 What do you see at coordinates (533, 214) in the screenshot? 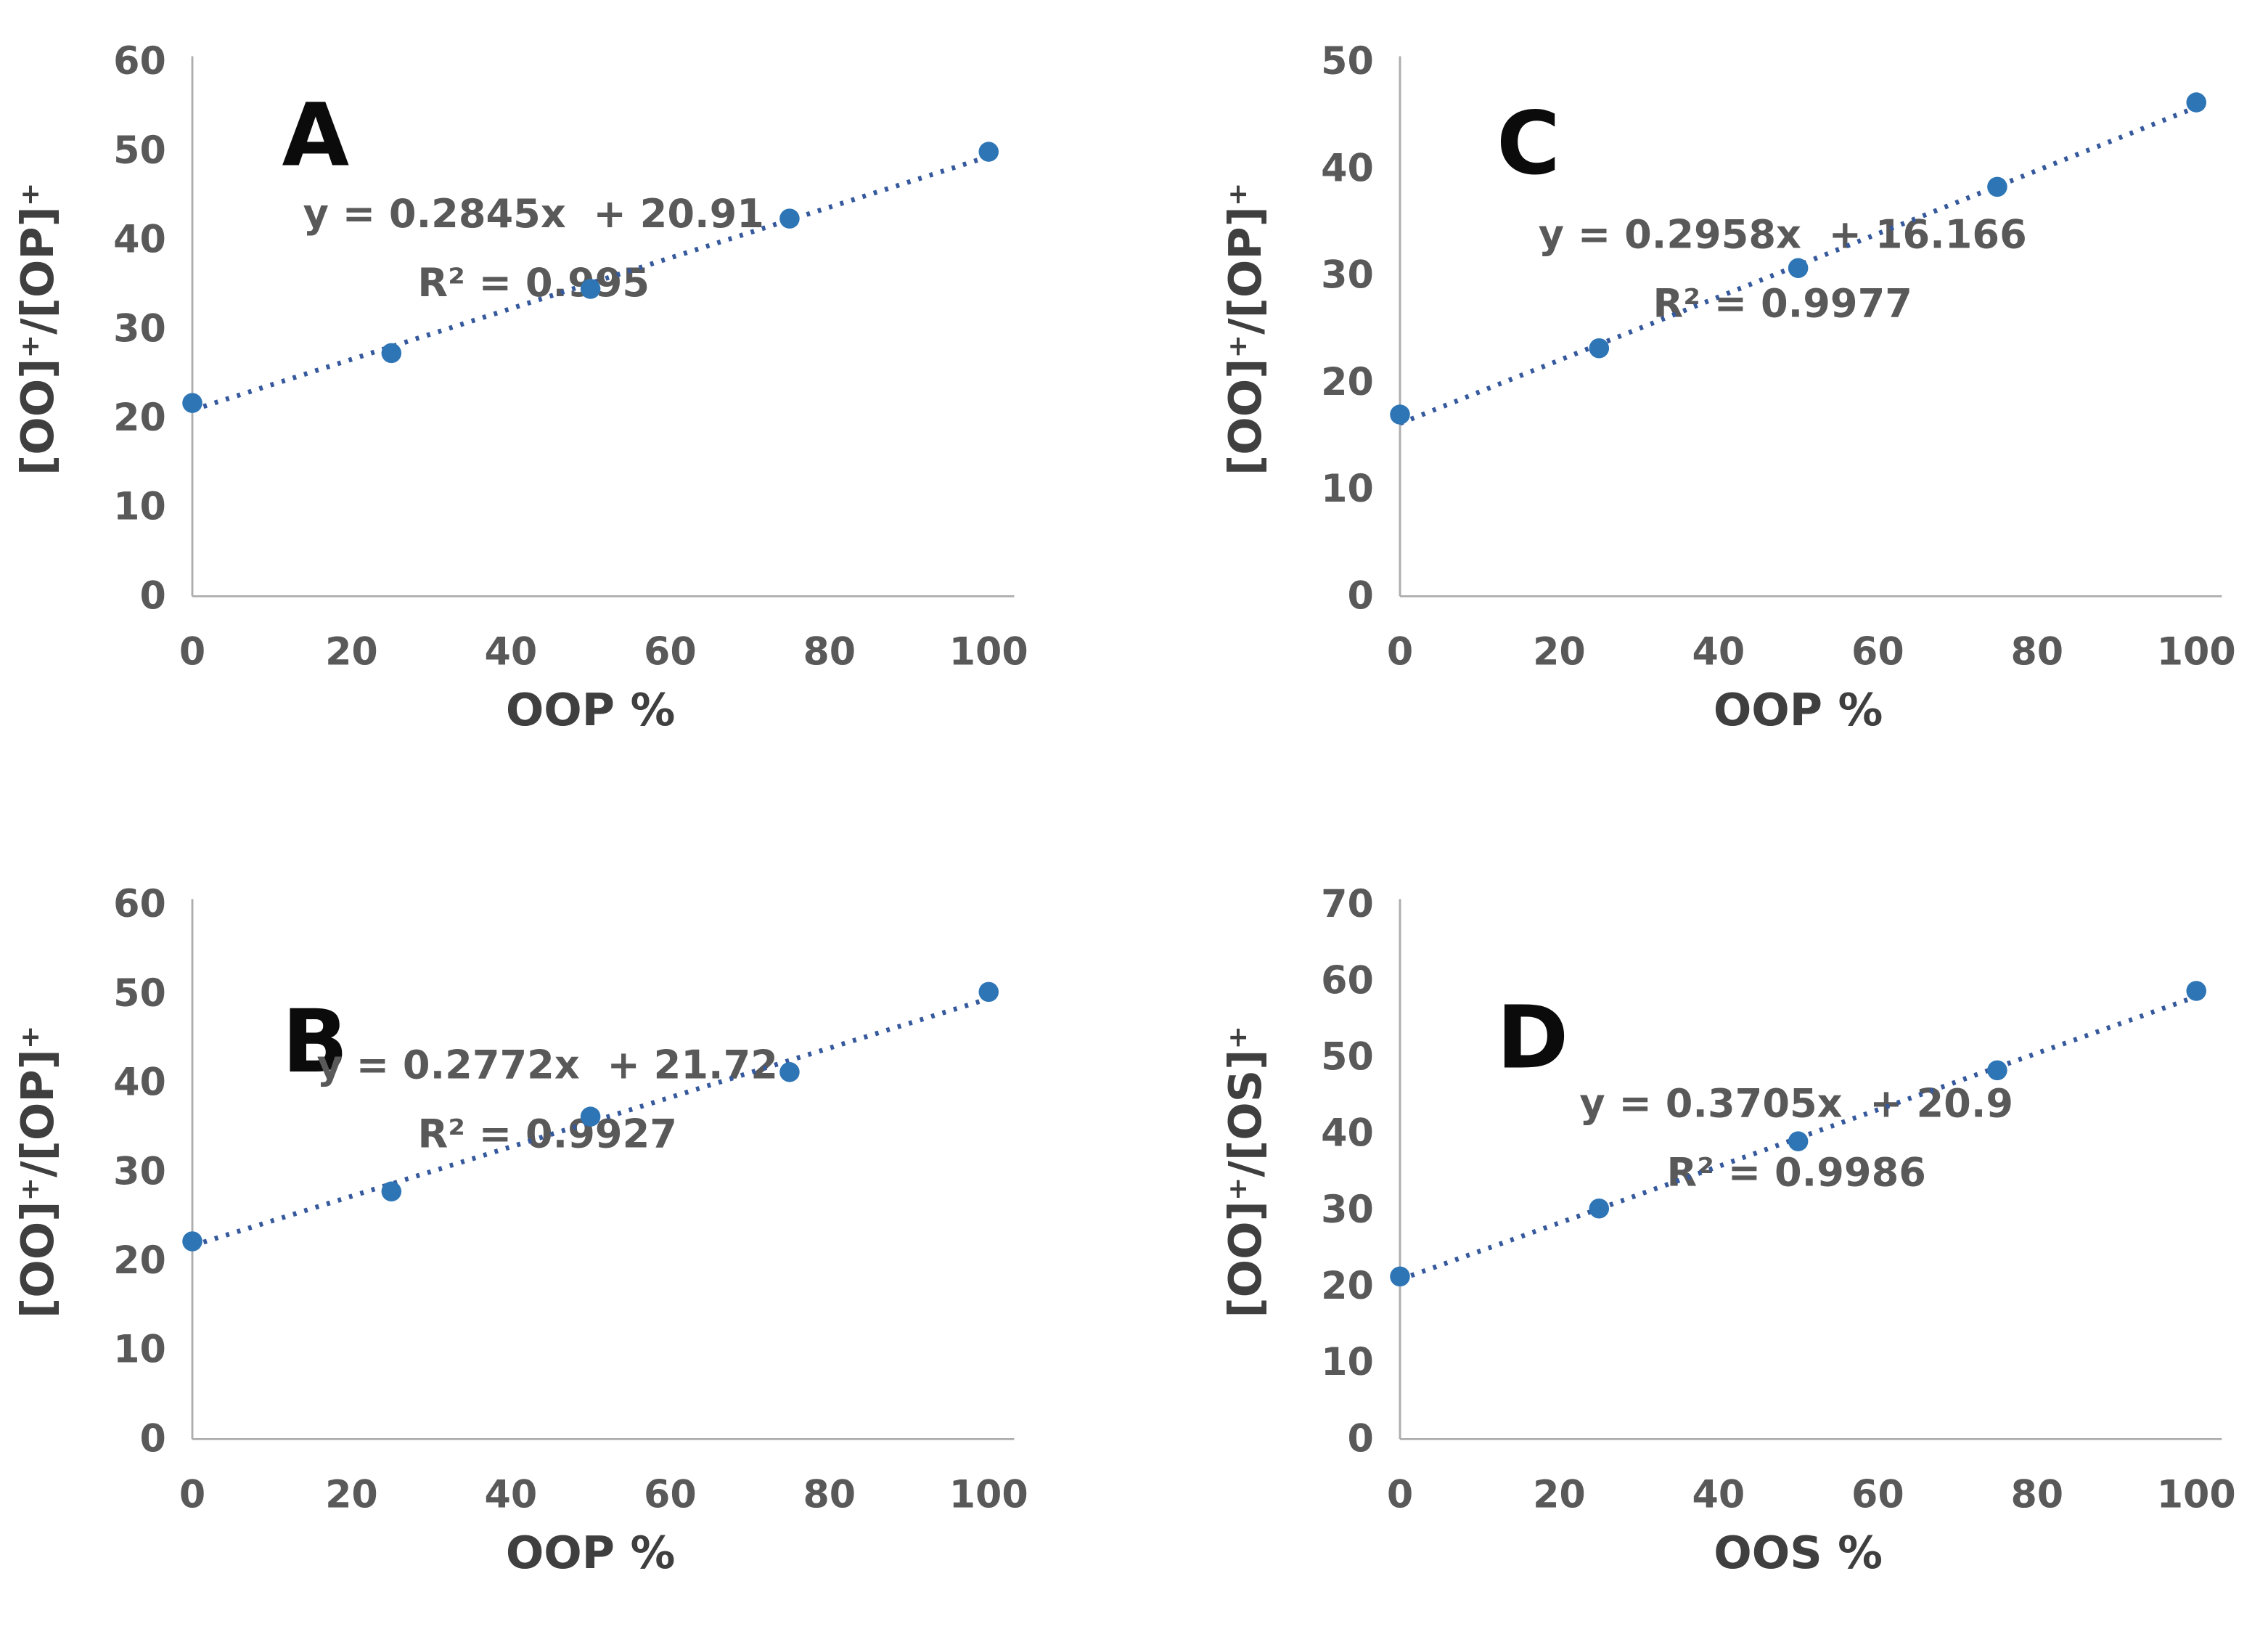
I see `trend-equation: y = 0.2845x + 20.91` at bounding box center [533, 214].